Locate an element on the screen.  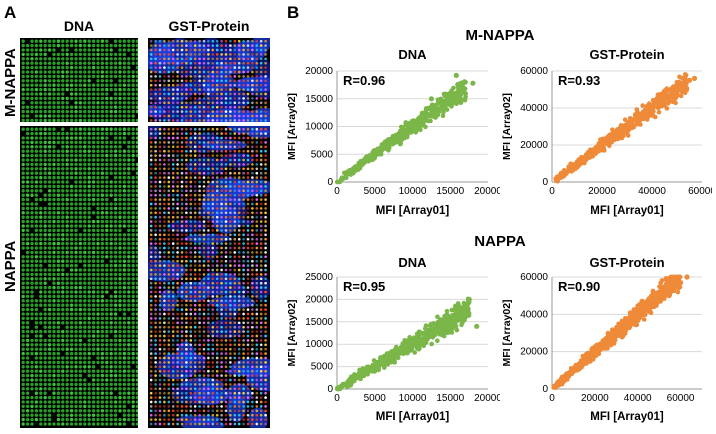
panel-a-letter: A is located at coordinates (10, 12).